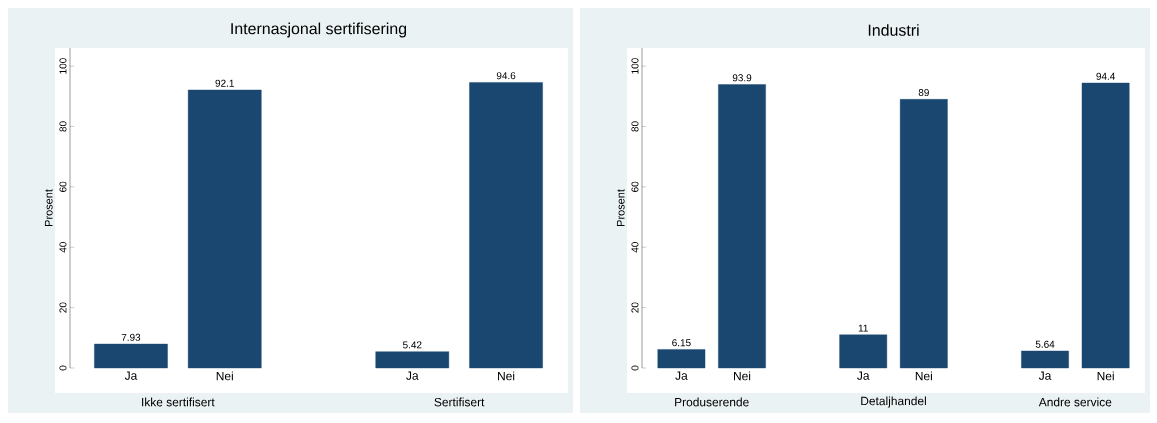  Describe the element at coordinates (893, 30) in the screenshot. I see `chart-title: Industri` at that location.